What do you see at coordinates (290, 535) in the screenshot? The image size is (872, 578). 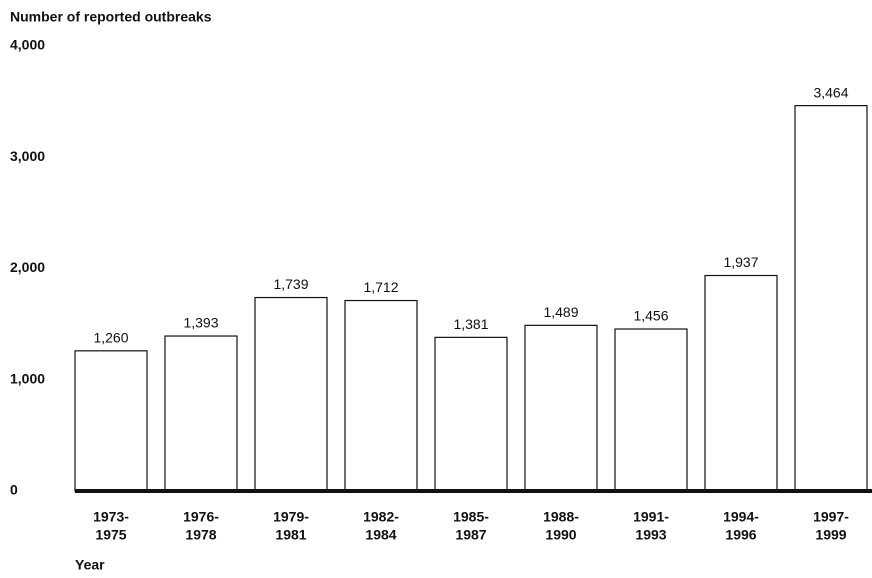 I see `x-tick-label: 1981` at bounding box center [290, 535].